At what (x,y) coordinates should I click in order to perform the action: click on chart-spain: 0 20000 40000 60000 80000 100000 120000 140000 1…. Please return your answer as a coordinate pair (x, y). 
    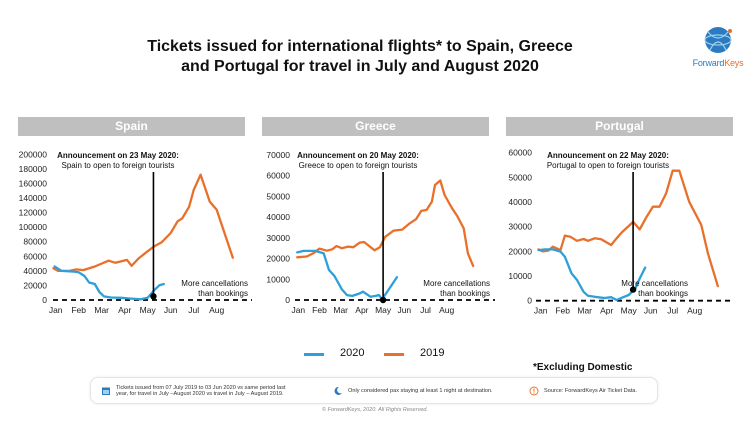
    Looking at the image, I should click on (135, 232).